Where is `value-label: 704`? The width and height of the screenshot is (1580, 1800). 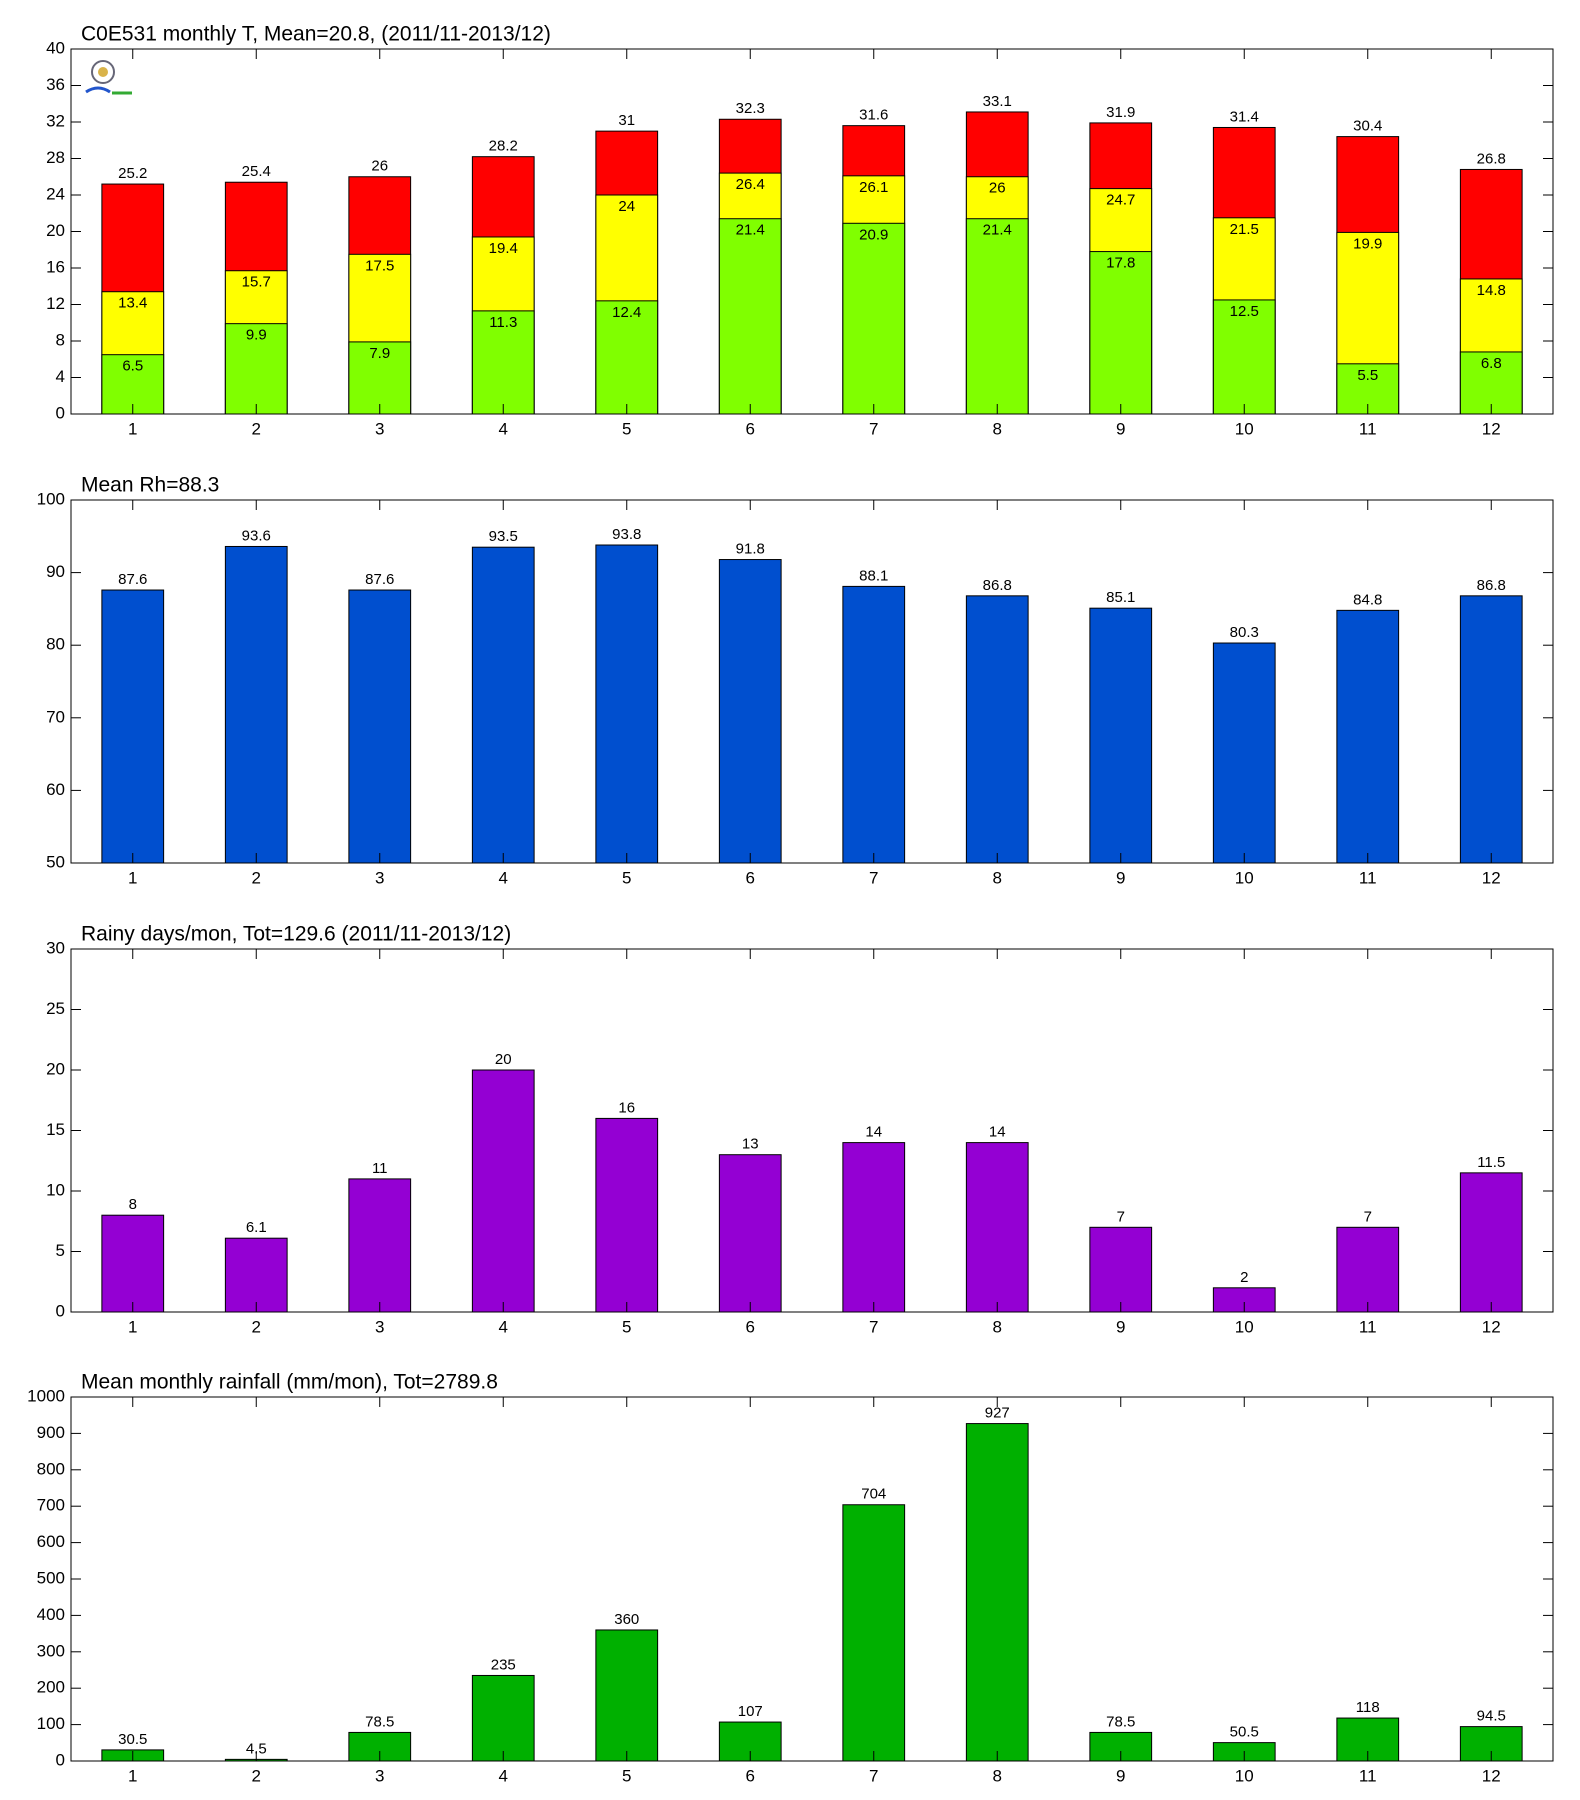 value-label: 704 is located at coordinates (873, 1494).